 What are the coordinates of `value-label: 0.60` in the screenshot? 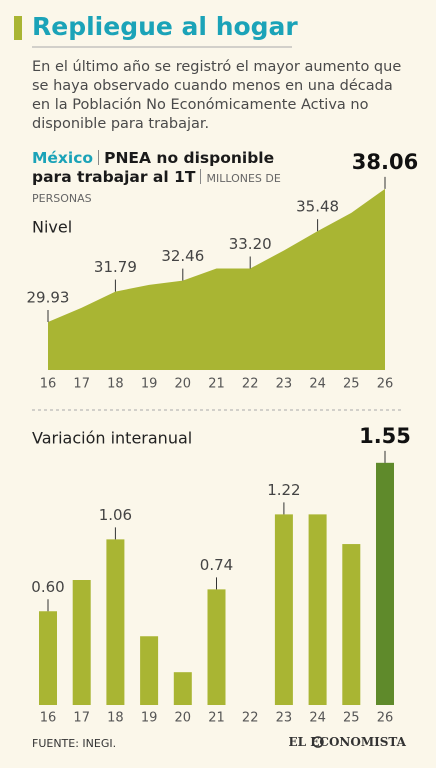 It's located at (47, 587).